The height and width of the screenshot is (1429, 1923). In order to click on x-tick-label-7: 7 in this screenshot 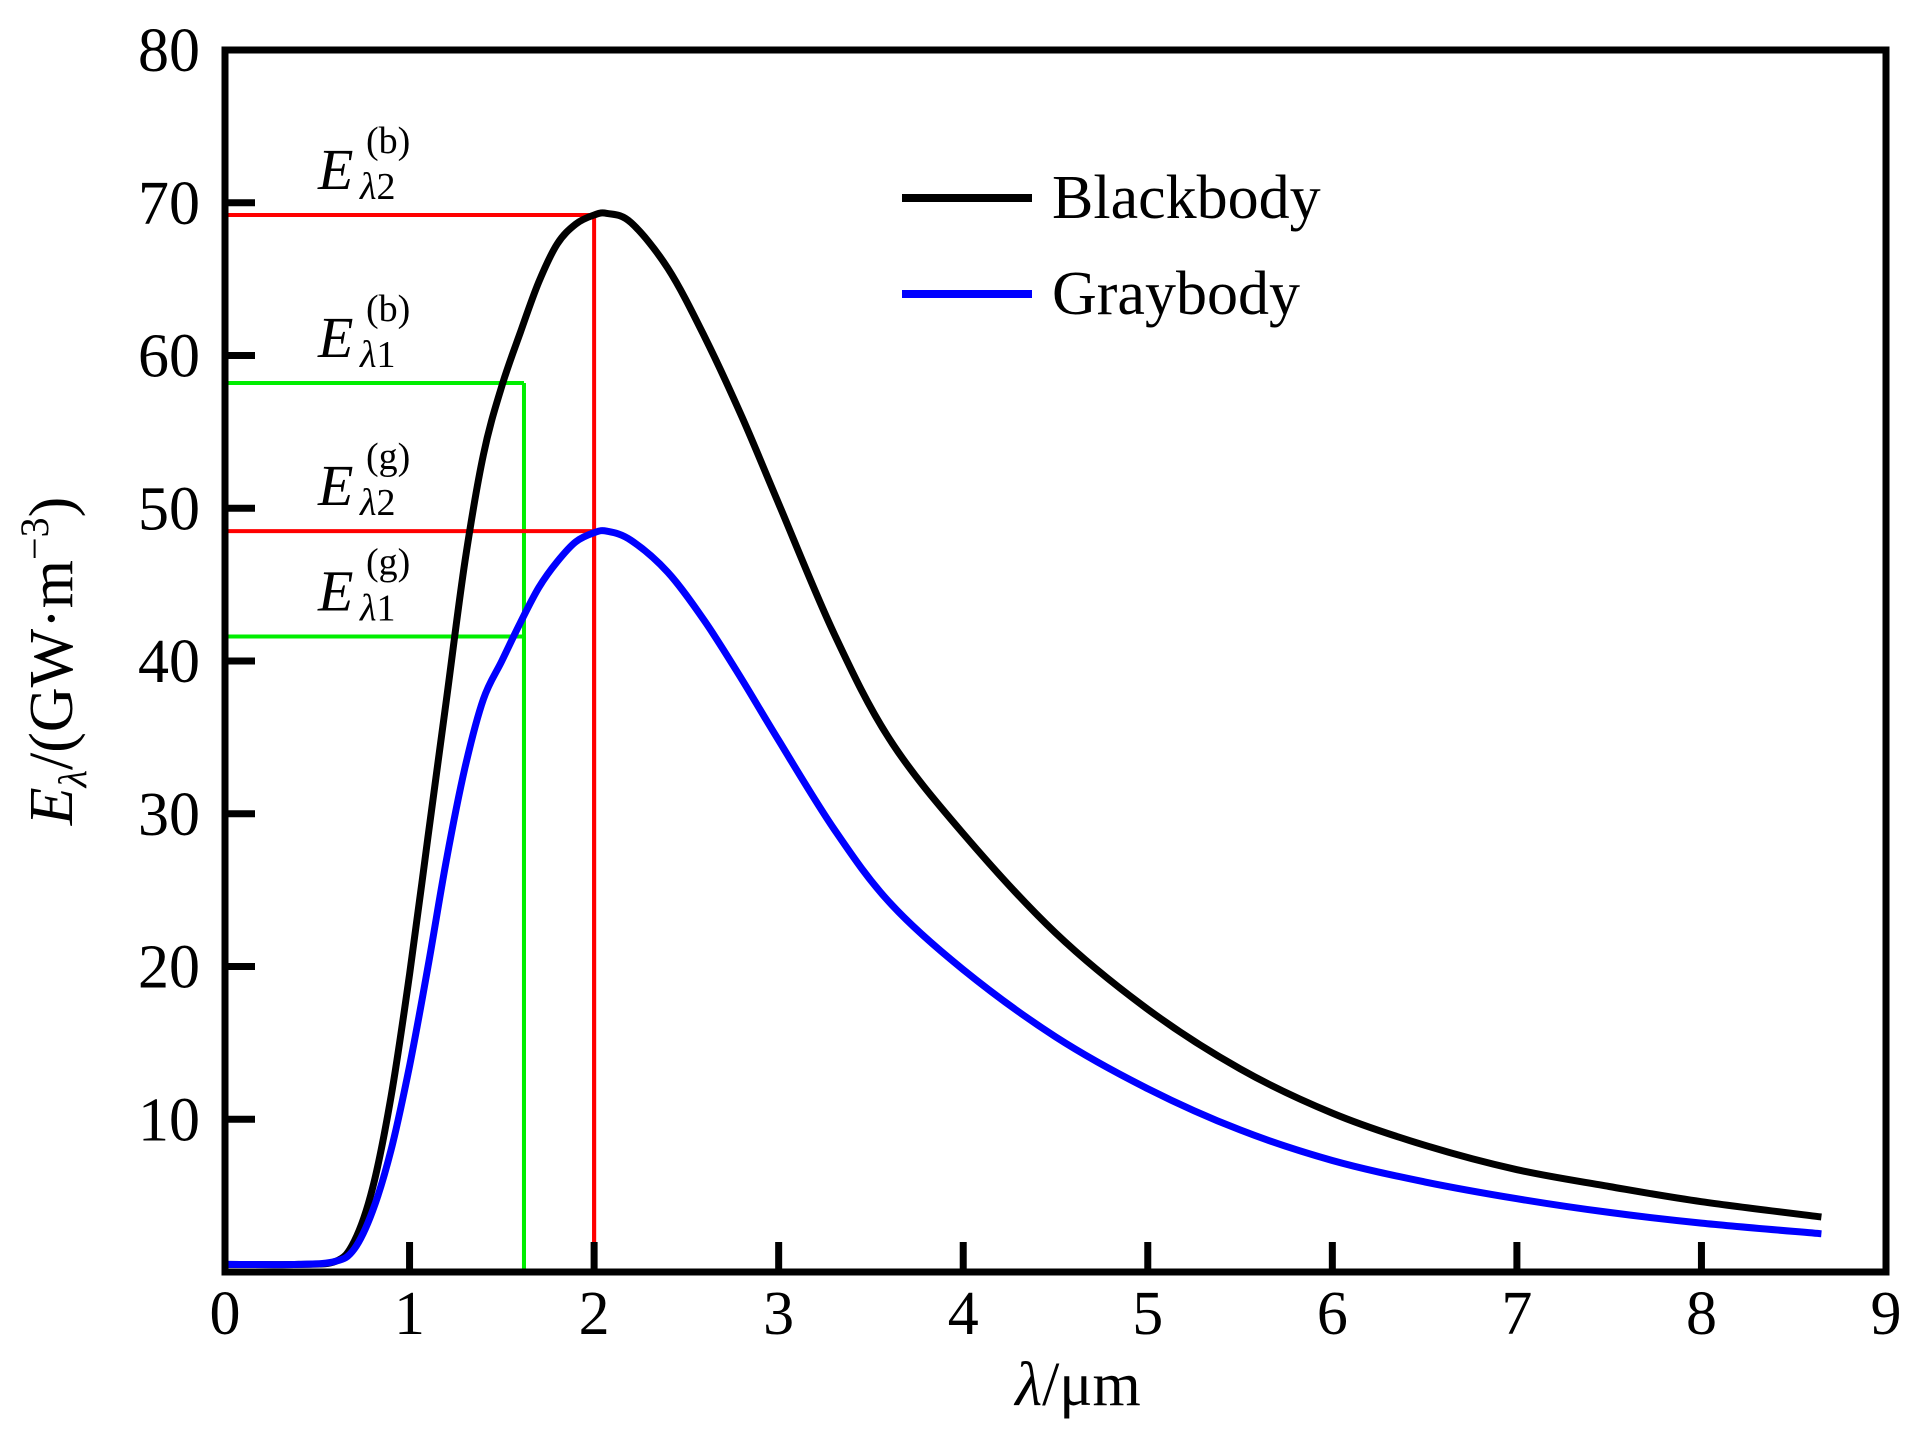, I will do `click(1516, 1314)`.